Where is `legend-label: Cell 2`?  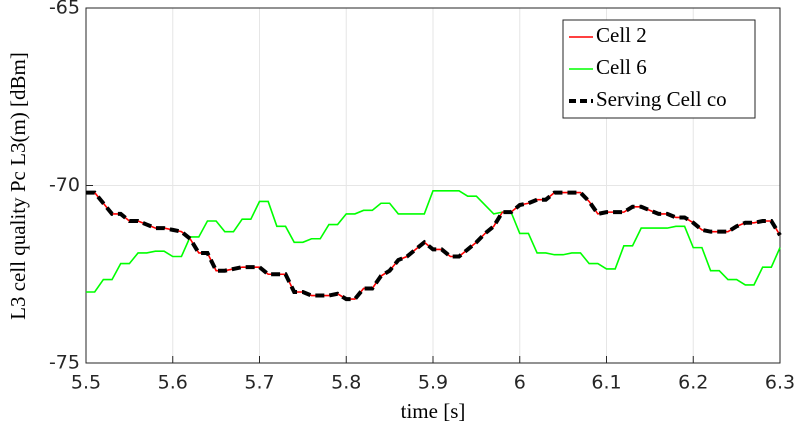
legend-label: Cell 2 is located at coordinates (621, 35).